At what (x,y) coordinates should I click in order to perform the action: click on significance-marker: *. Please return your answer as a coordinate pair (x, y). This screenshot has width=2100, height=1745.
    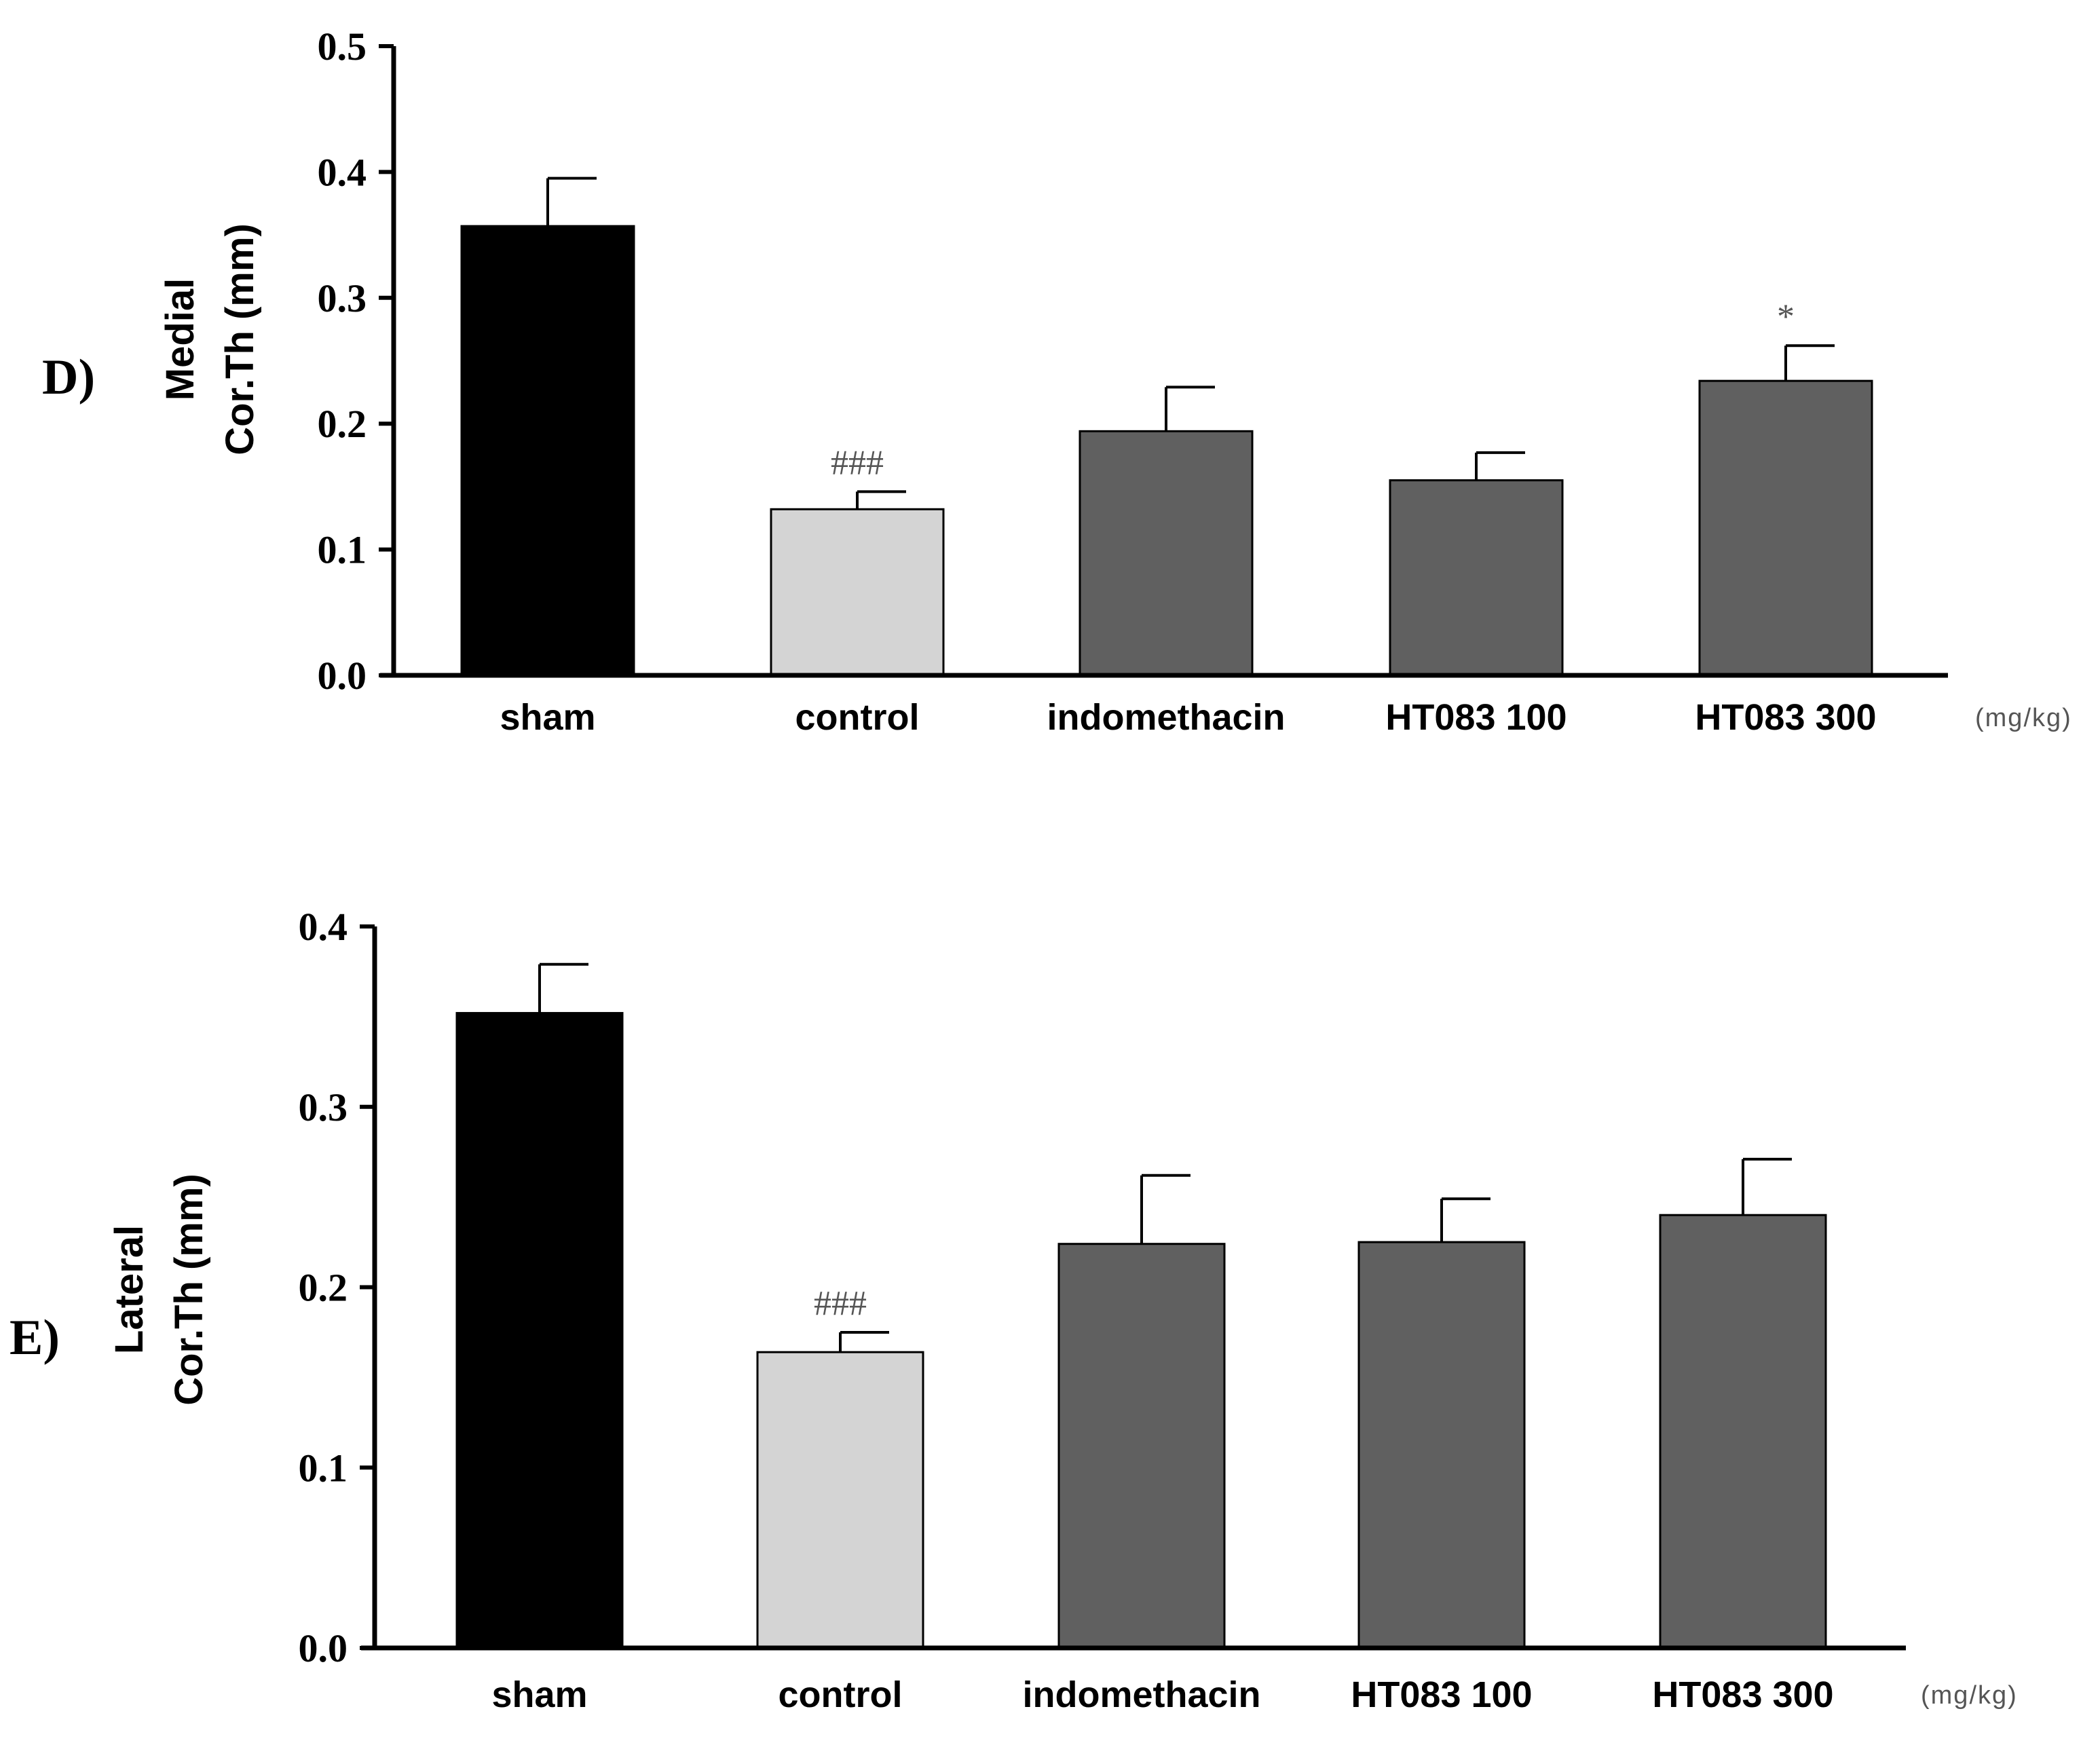
    Looking at the image, I should click on (1786, 316).